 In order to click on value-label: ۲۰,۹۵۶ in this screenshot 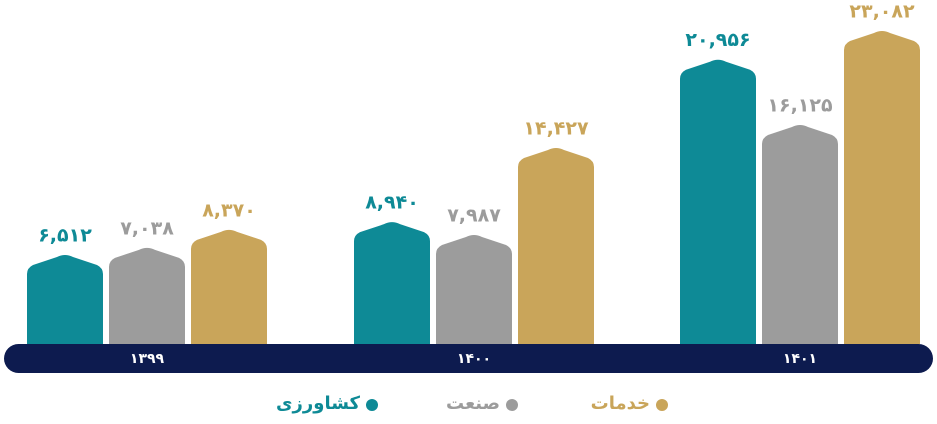, I will do `click(717, 40)`.